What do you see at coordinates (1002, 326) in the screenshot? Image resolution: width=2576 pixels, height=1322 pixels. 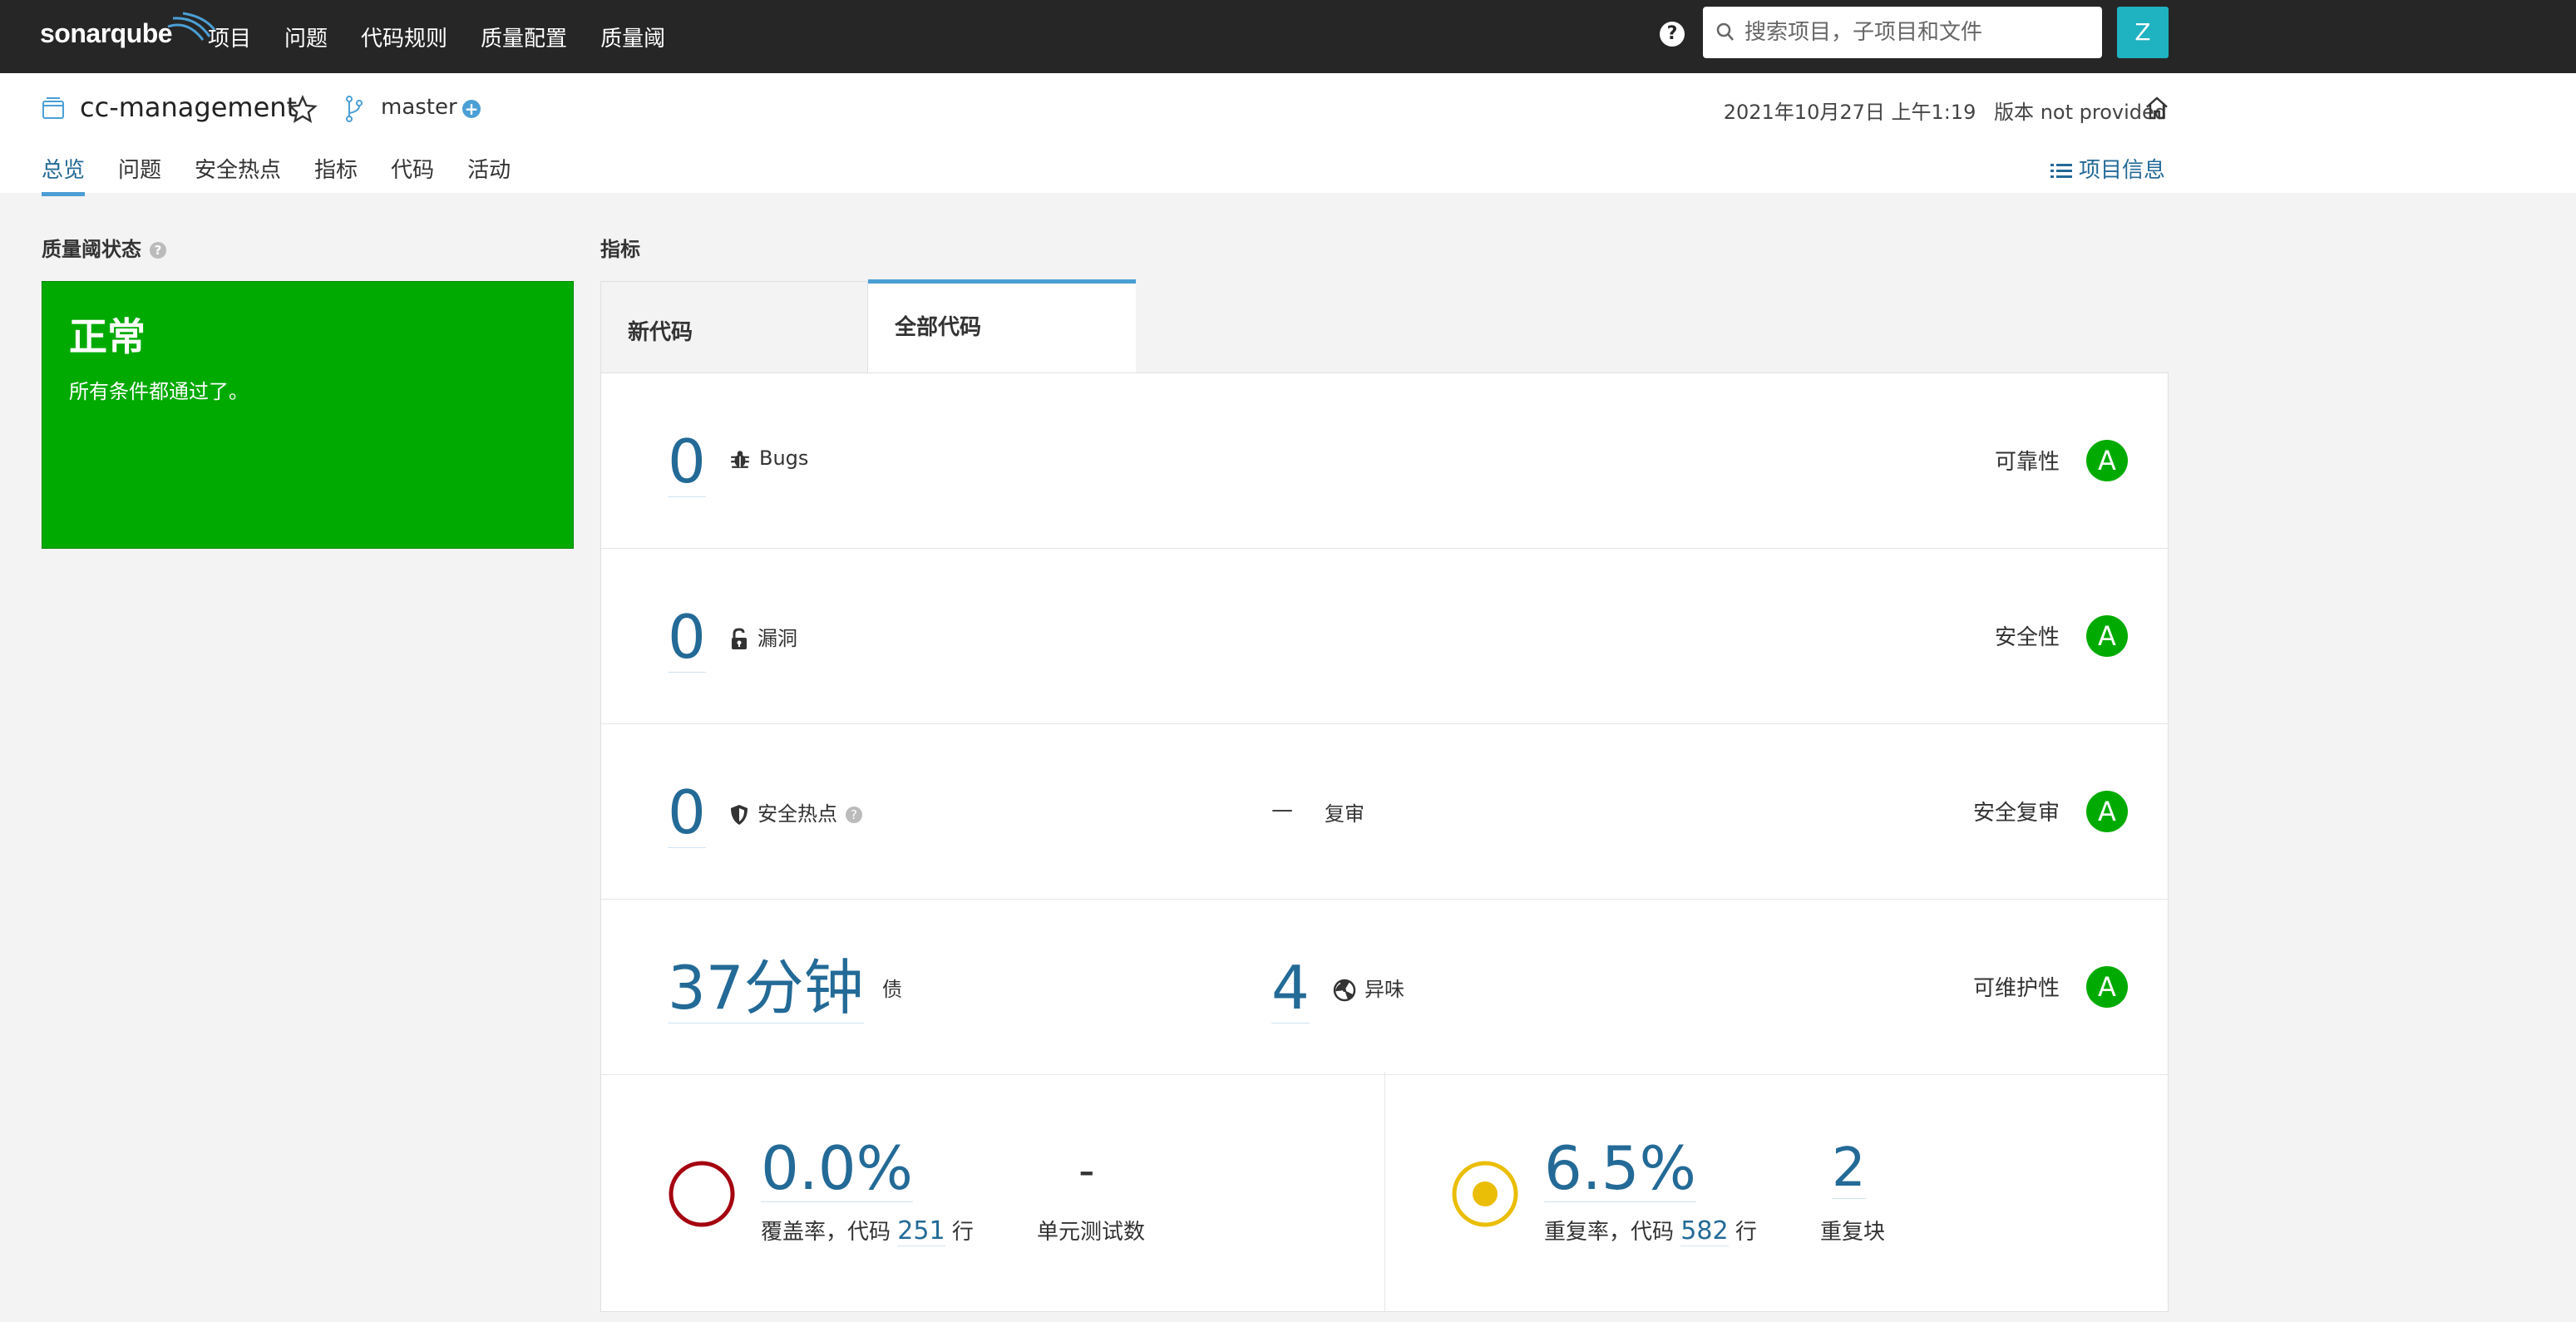 I see `tab-overall-code: 全部代码` at bounding box center [1002, 326].